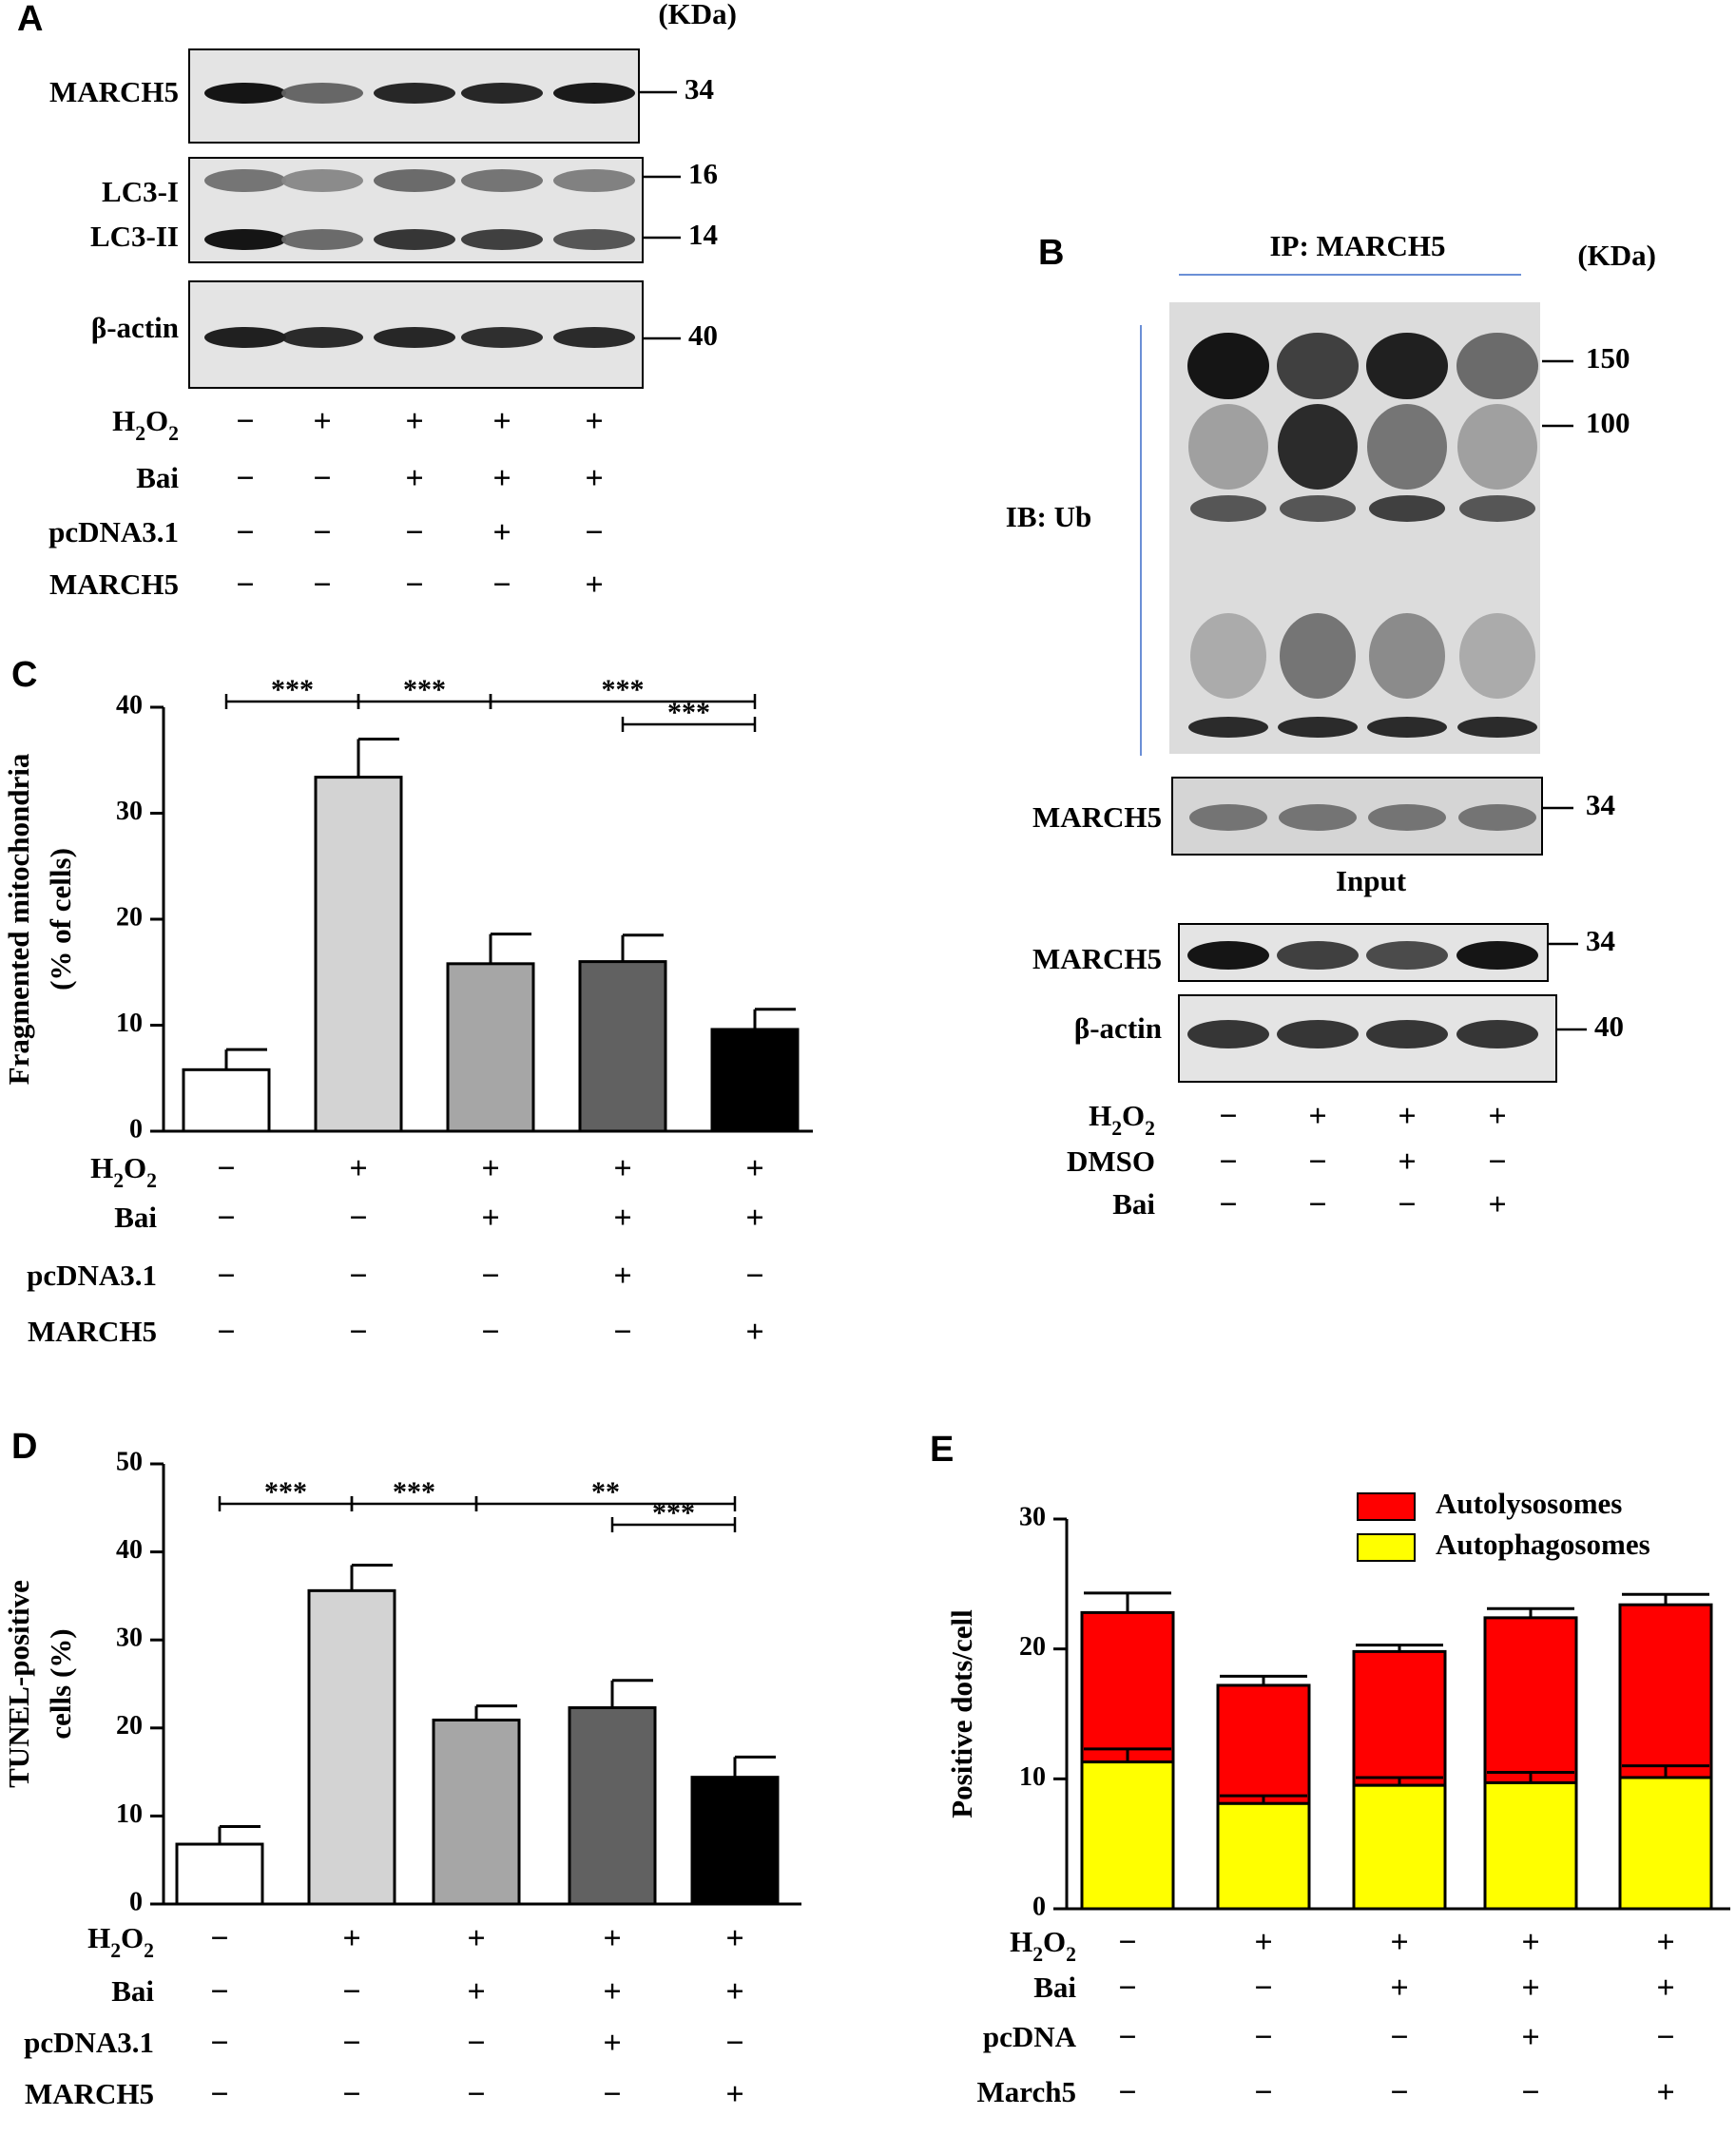 The height and width of the screenshot is (2135, 1736). Describe the element at coordinates (1399, 1942) in the screenshot. I see `chart-e-cond-0-2: +` at that location.